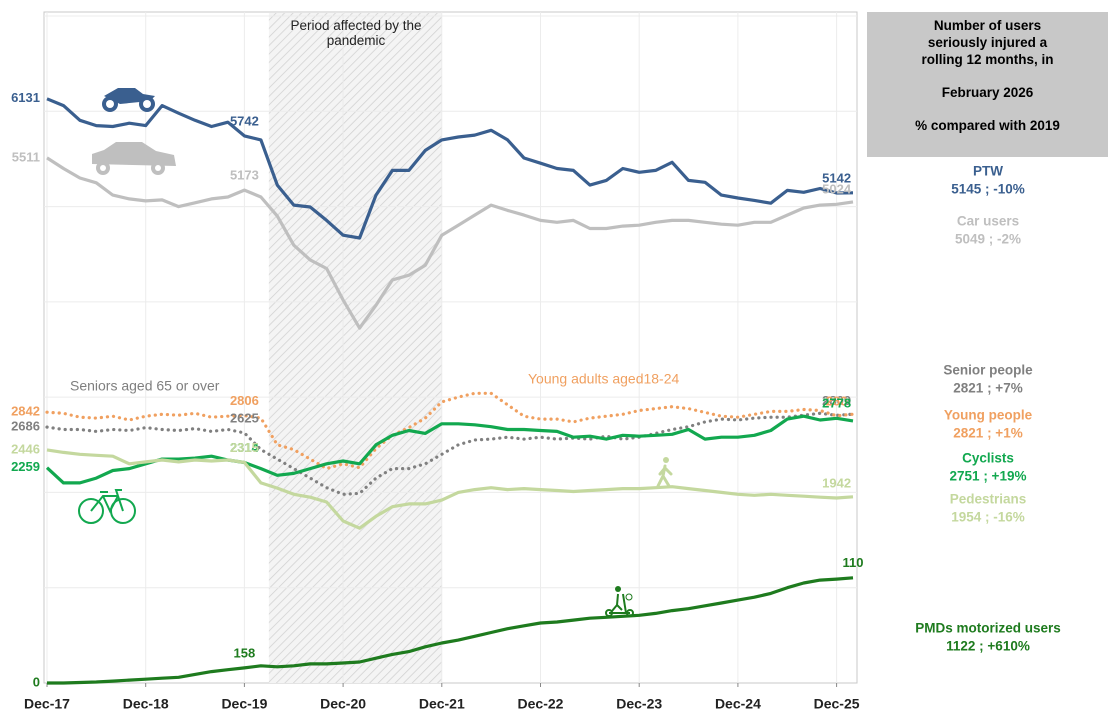 Image resolution: width=1115 pixels, height=721 pixels. What do you see at coordinates (356, 33) in the screenshot?
I see `pandemic-label: Period affected by the pandemic` at bounding box center [356, 33].